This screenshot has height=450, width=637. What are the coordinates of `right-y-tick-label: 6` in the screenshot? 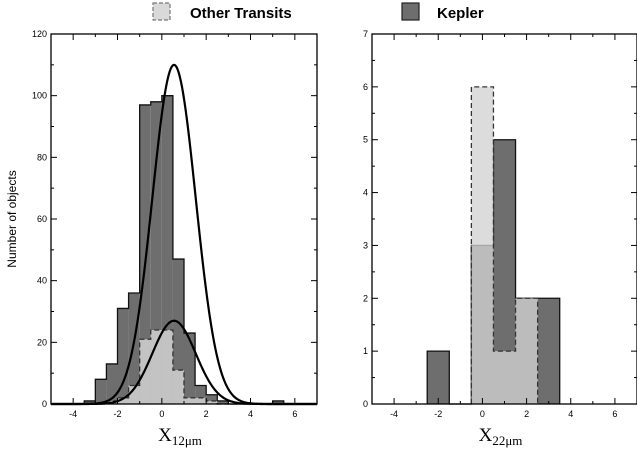 It's located at (365, 87).